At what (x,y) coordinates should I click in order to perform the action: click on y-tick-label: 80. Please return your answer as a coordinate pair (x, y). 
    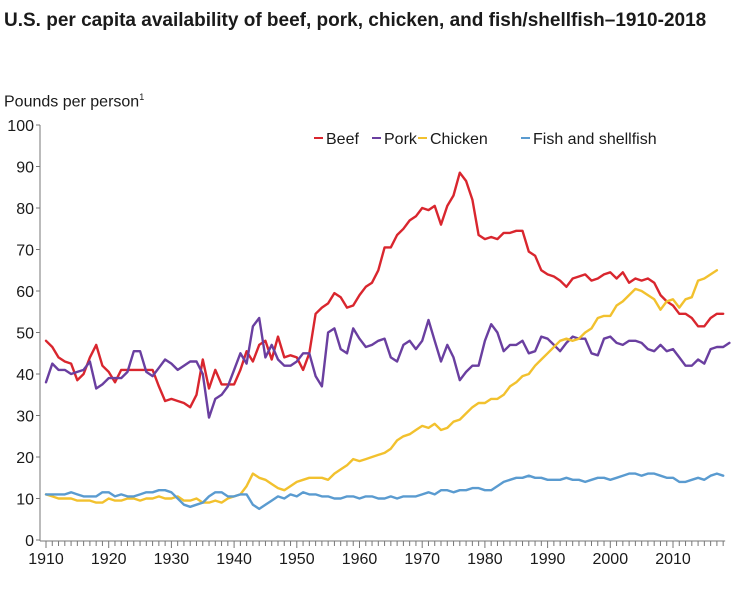
    Looking at the image, I should click on (25, 209).